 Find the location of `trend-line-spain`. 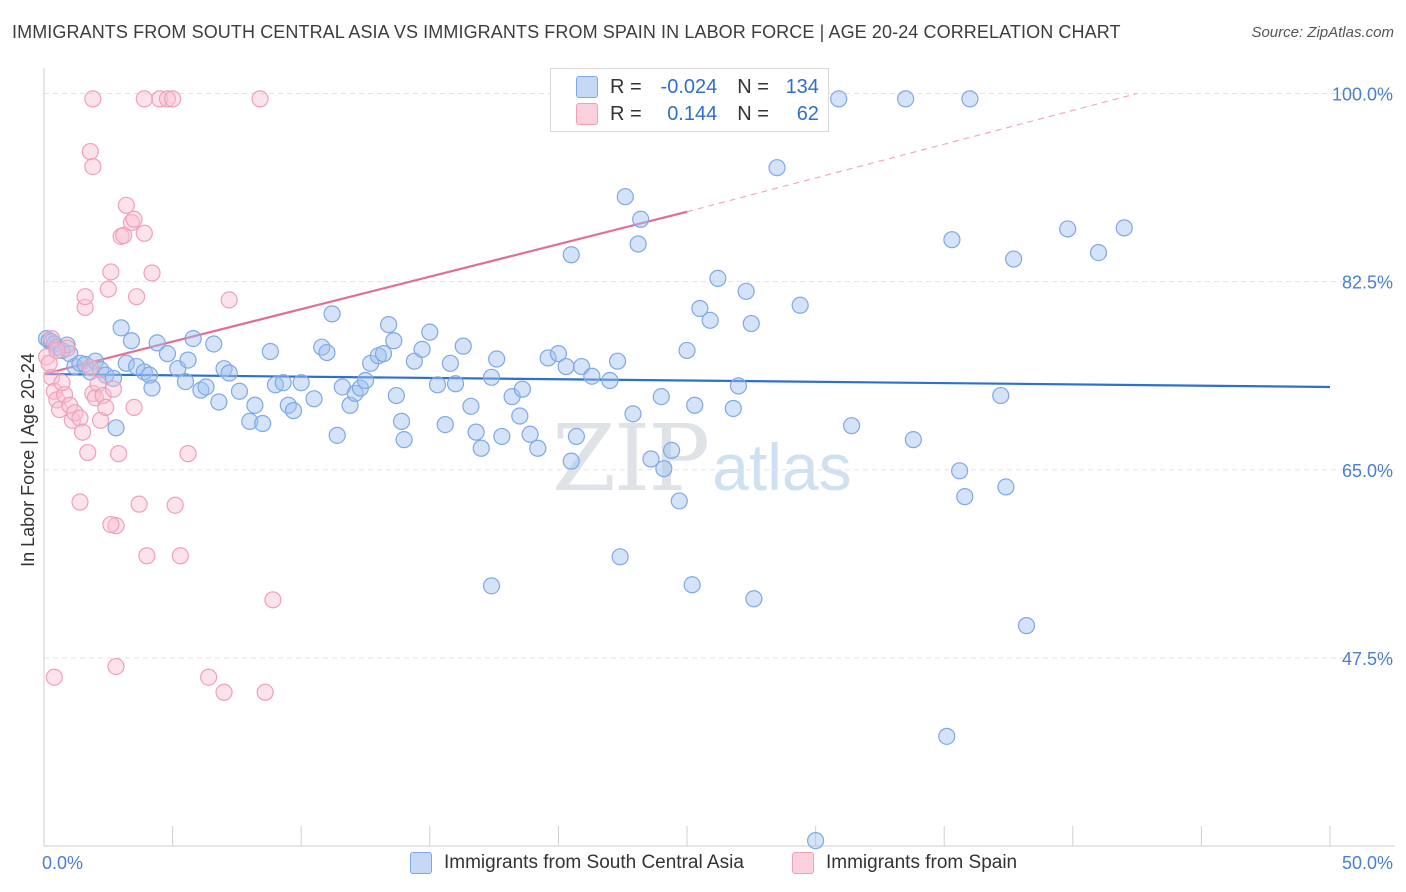

trend-line-spain is located at coordinates (365, 293).